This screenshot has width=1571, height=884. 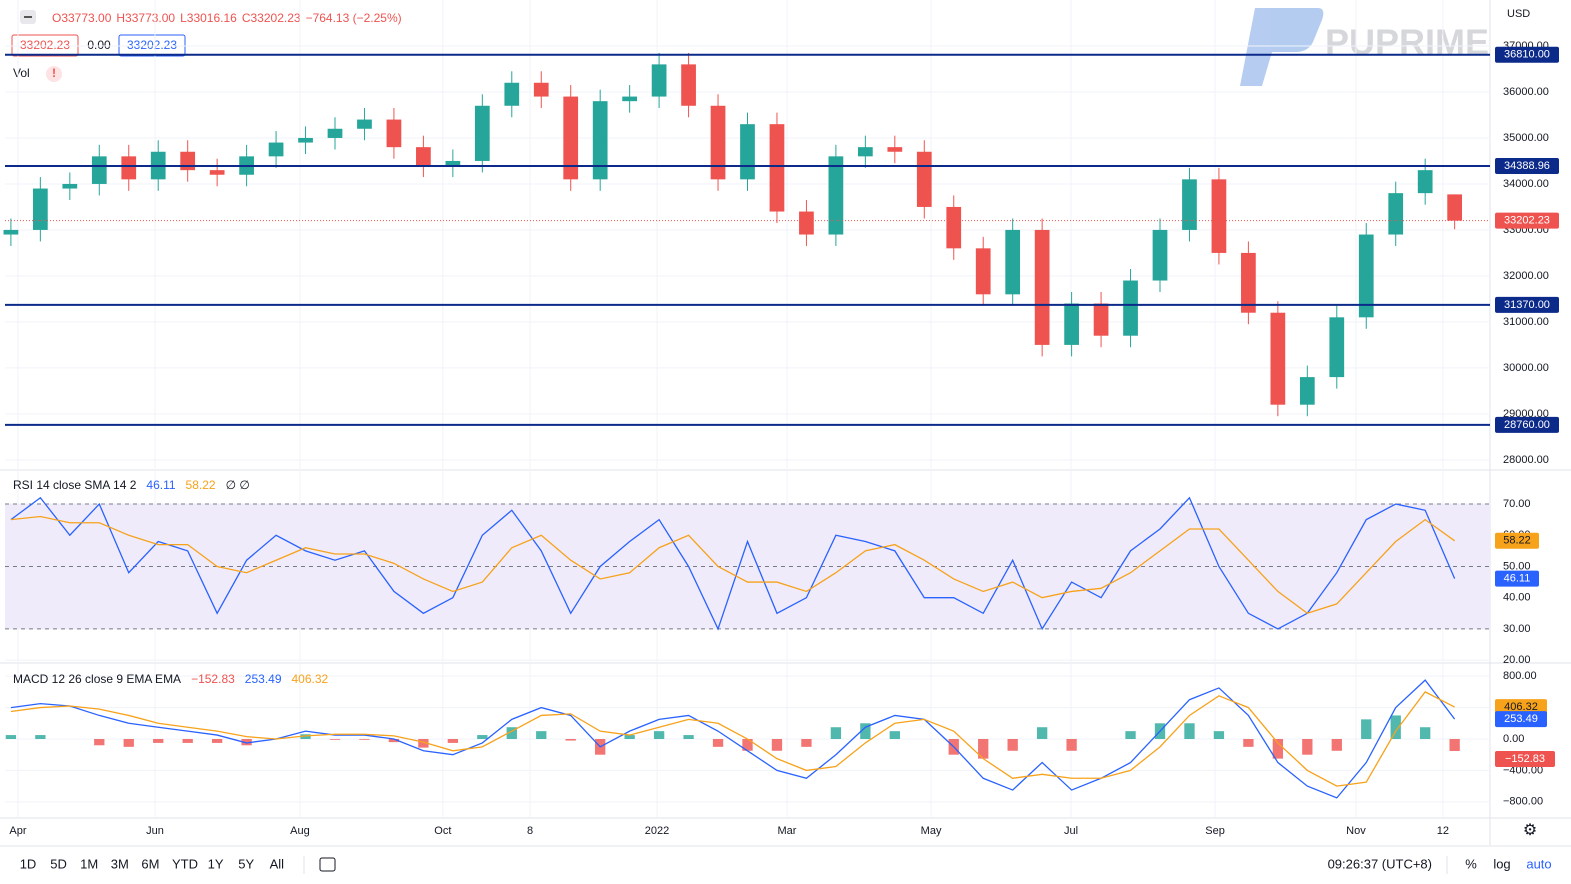 I want to click on rsi-band, so click(x=747, y=566).